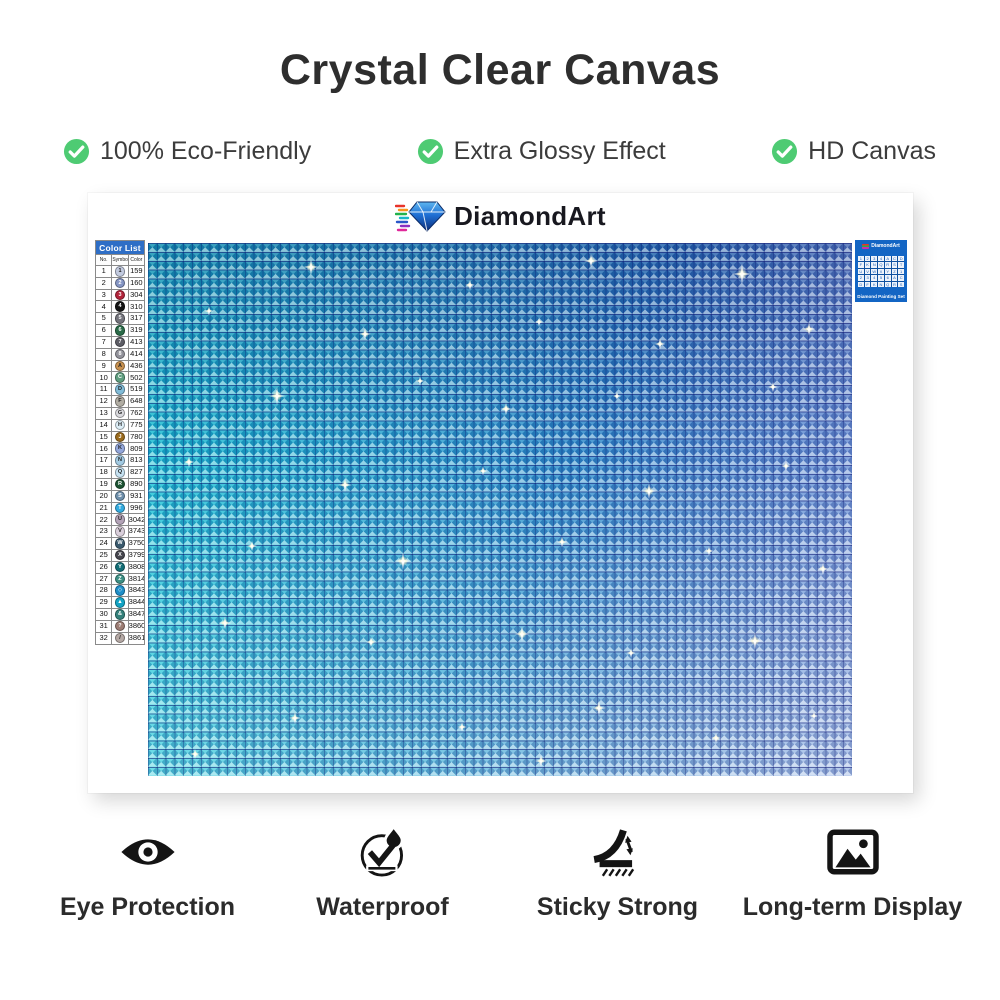 The width and height of the screenshot is (1000, 1000). I want to click on row-color-code: 3042, so click(136, 520).